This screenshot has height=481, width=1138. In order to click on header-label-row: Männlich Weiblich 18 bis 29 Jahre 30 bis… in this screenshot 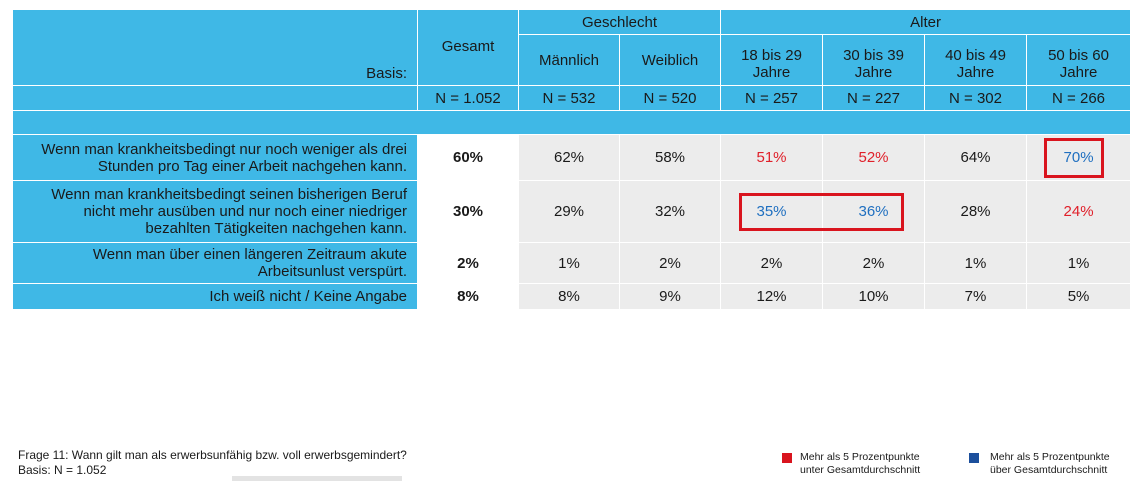, I will do `click(572, 60)`.